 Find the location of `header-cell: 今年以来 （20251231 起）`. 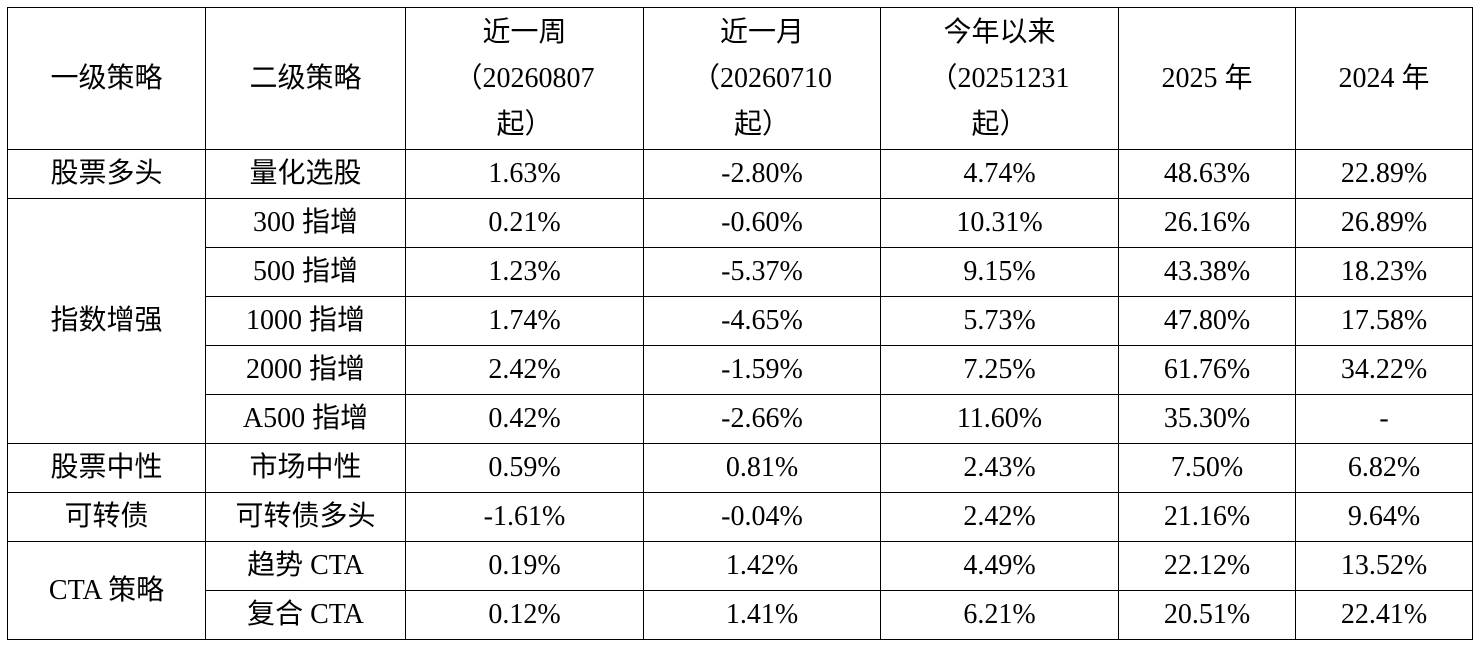

header-cell: 今年以来 （20251231 起） is located at coordinates (999, 78).